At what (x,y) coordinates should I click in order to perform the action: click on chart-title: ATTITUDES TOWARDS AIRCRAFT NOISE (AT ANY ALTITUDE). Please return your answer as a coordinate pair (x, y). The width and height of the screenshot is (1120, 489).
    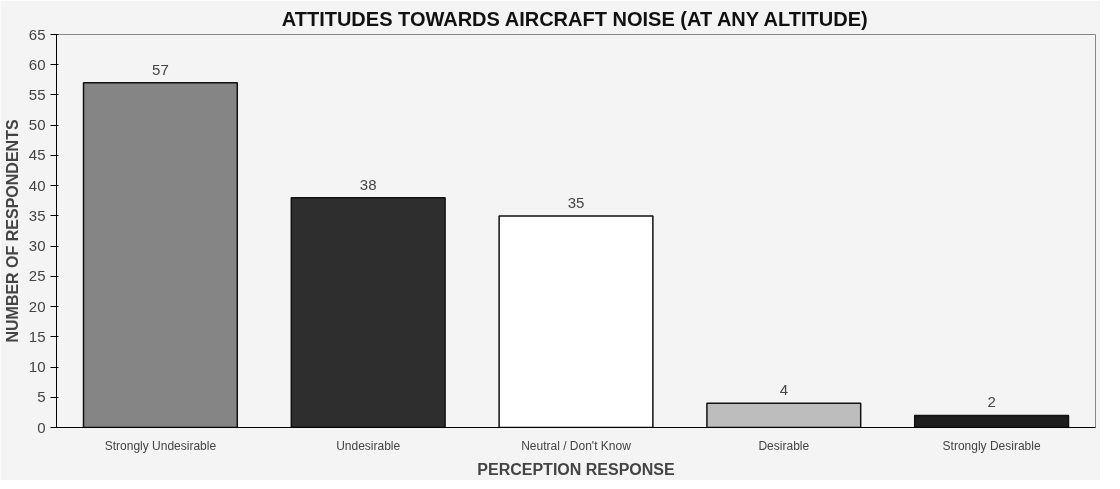
    Looking at the image, I should click on (574, 18).